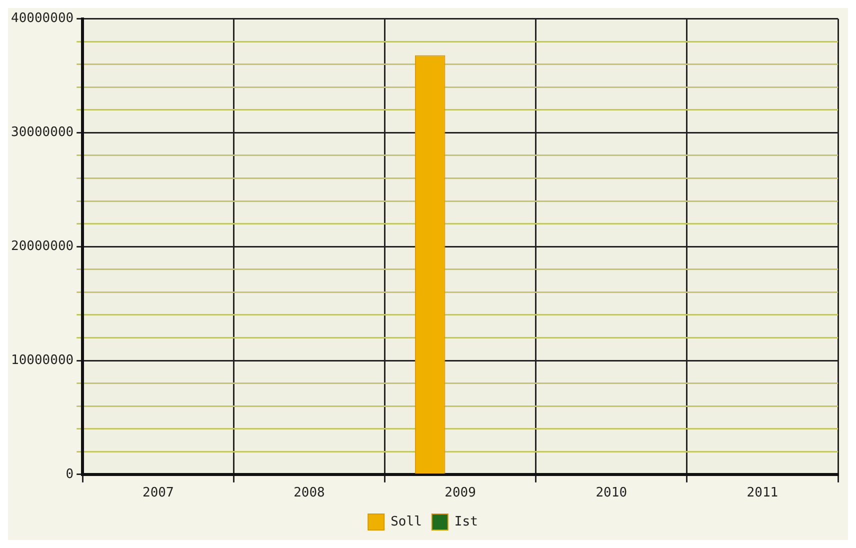 The height and width of the screenshot is (548, 856). I want to click on x-tick-label: 2011, so click(762, 493).